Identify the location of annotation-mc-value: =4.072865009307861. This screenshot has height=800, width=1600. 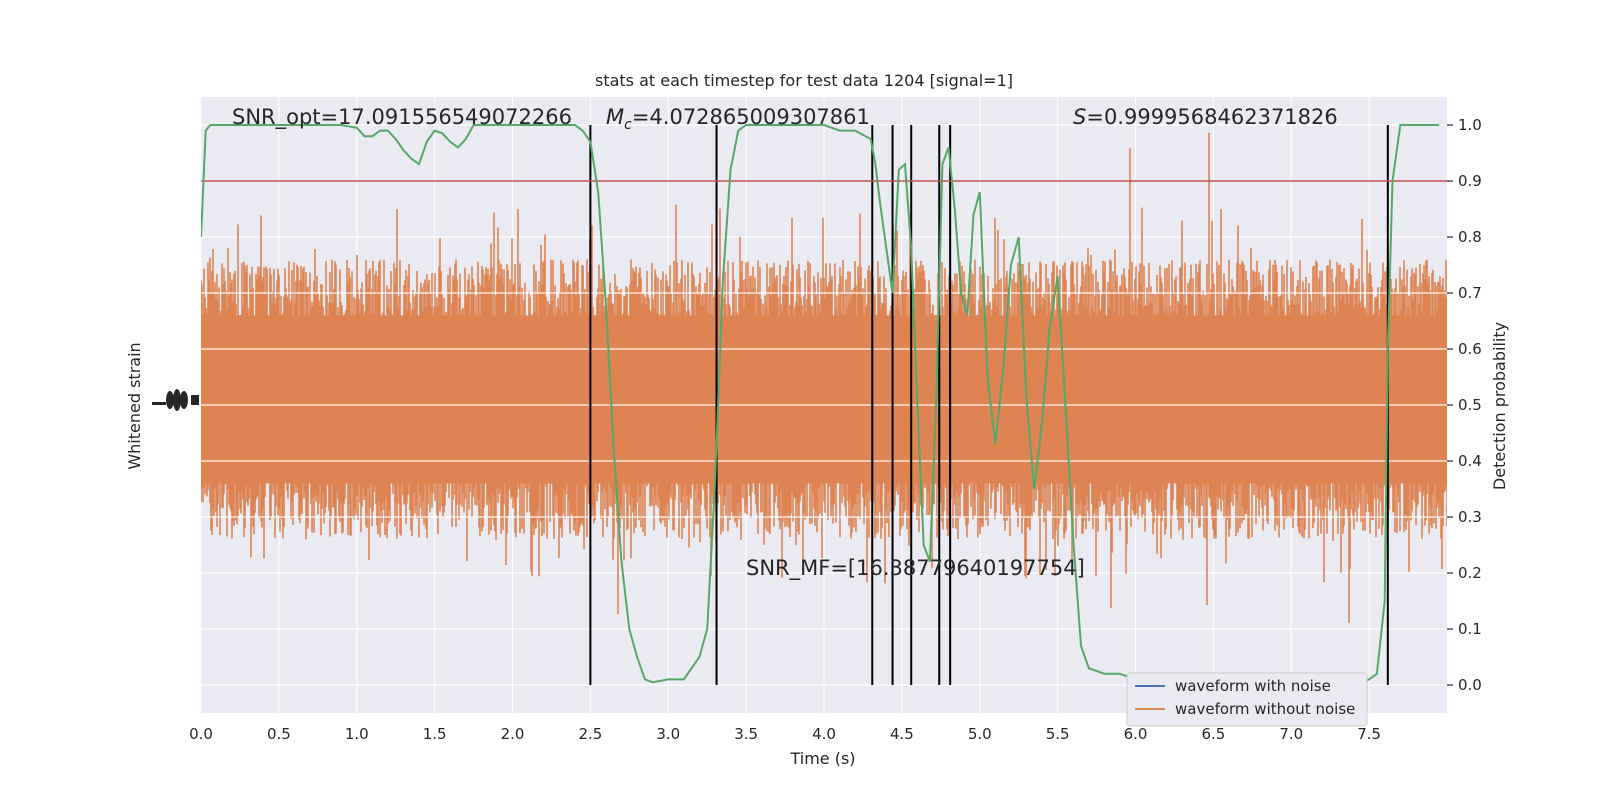
(751, 117).